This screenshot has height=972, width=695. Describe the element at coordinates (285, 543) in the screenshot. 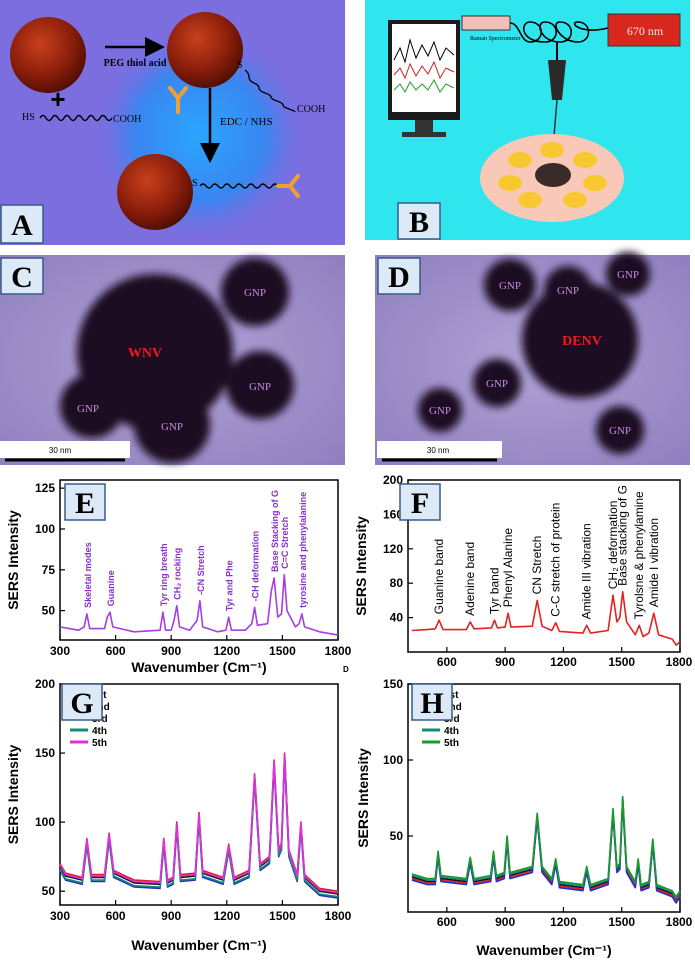

I see `peak-annotation: C=C Stretch` at that location.